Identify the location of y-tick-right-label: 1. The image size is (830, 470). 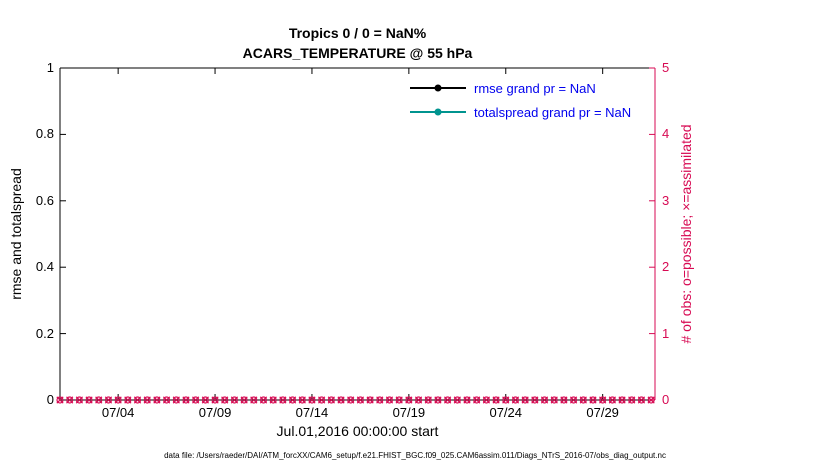
(666, 333).